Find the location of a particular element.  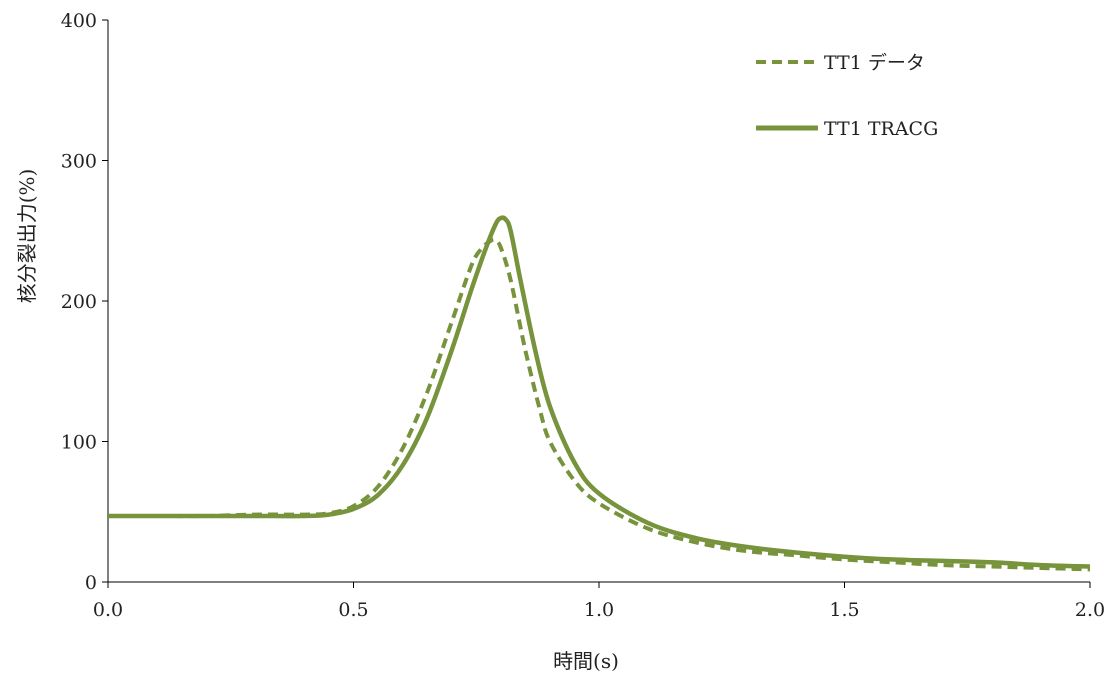

y-ticks: 0 100 200 300 400 is located at coordinates (84, 302).